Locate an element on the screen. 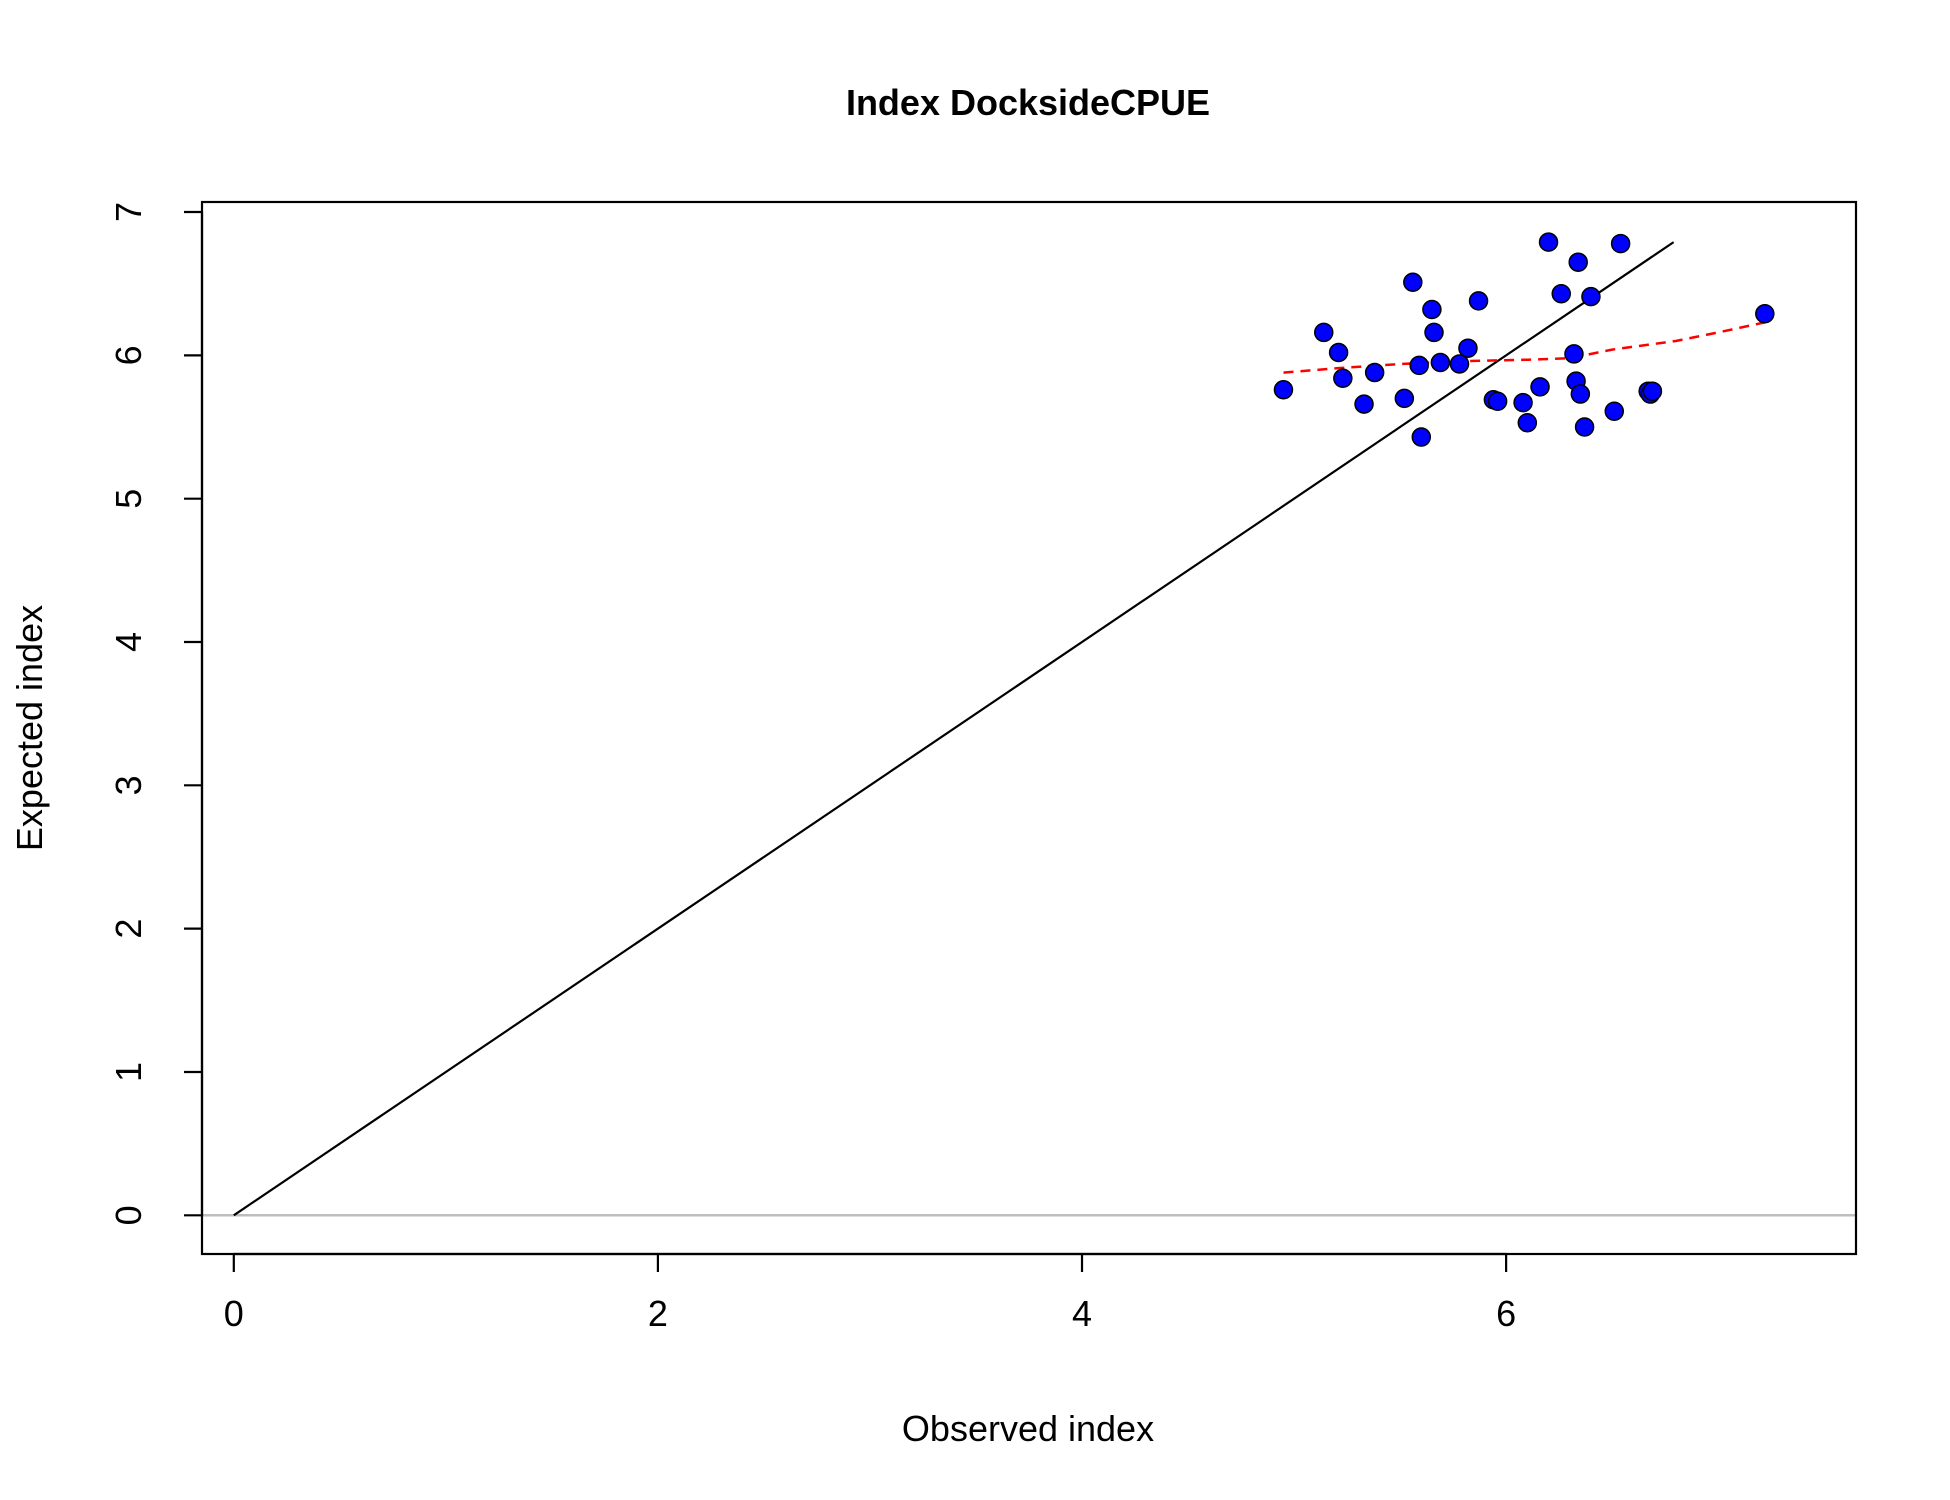 Image resolution: width=1950 pixels, height=1500 pixels. y-tick-label: 5 is located at coordinates (128, 499).